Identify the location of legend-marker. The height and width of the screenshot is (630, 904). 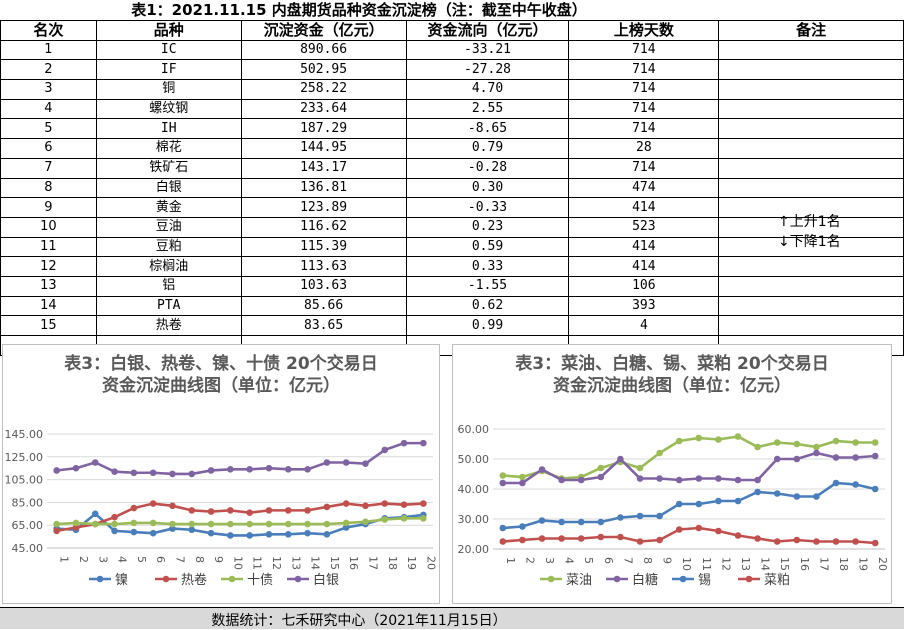
(298, 579).